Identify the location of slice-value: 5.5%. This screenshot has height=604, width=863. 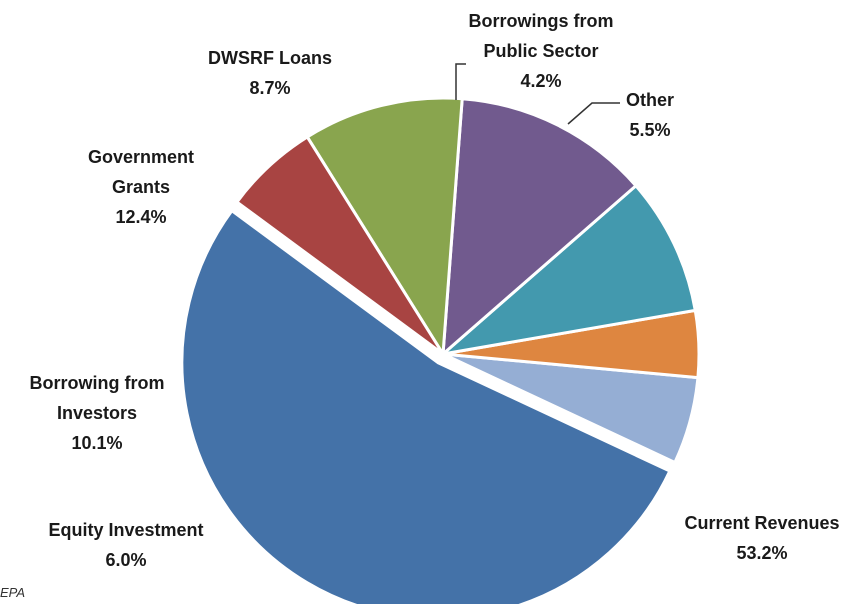
(649, 130).